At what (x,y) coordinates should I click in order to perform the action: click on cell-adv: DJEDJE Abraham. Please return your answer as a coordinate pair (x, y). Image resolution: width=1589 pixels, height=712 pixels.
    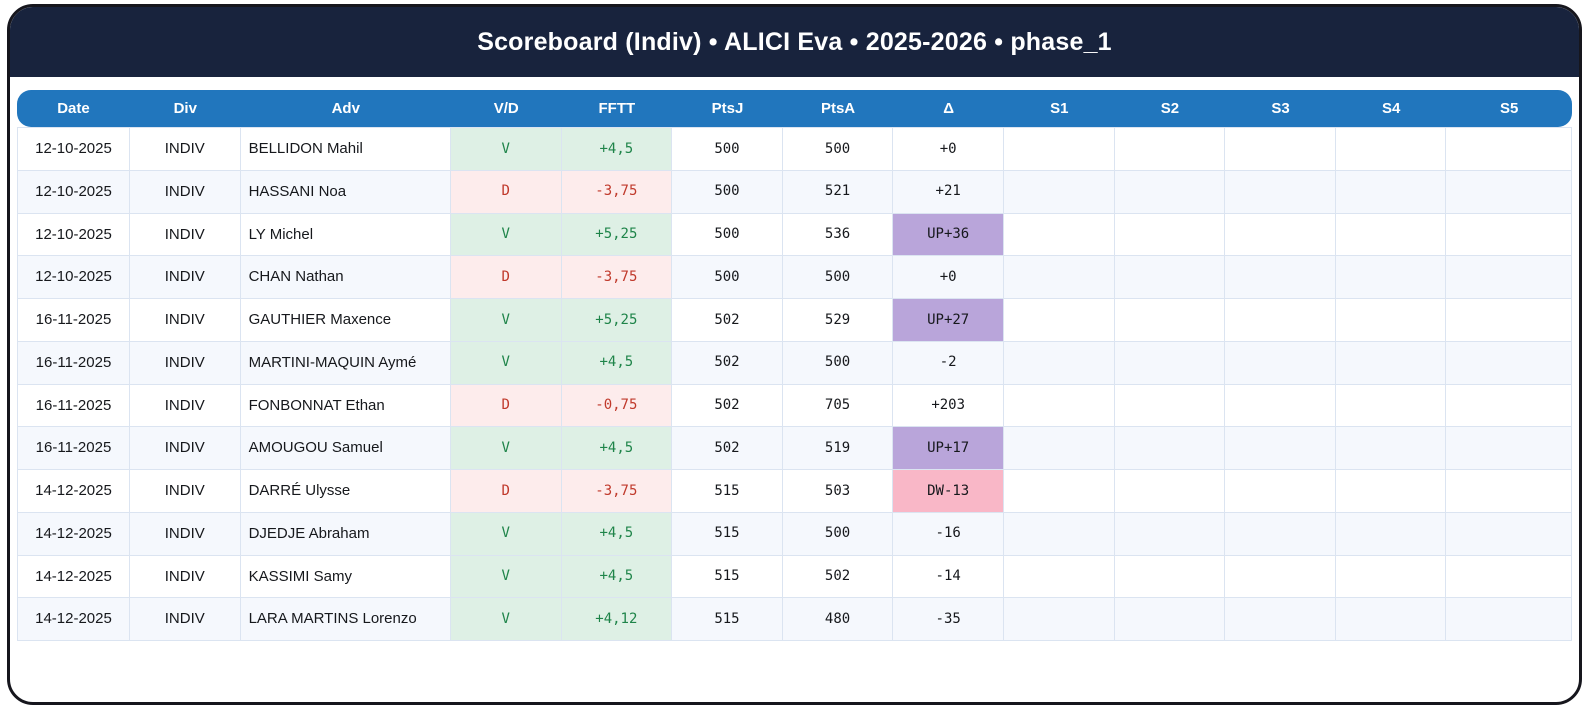
    Looking at the image, I should click on (345, 534).